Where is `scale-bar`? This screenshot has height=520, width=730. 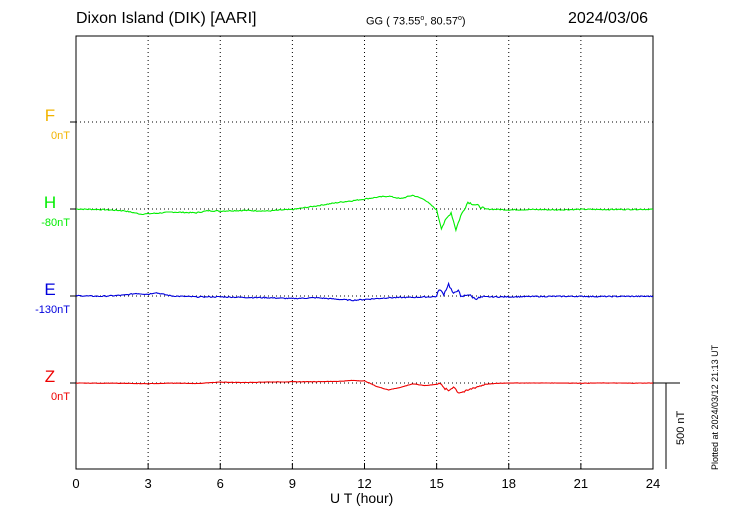 scale-bar is located at coordinates (666, 425).